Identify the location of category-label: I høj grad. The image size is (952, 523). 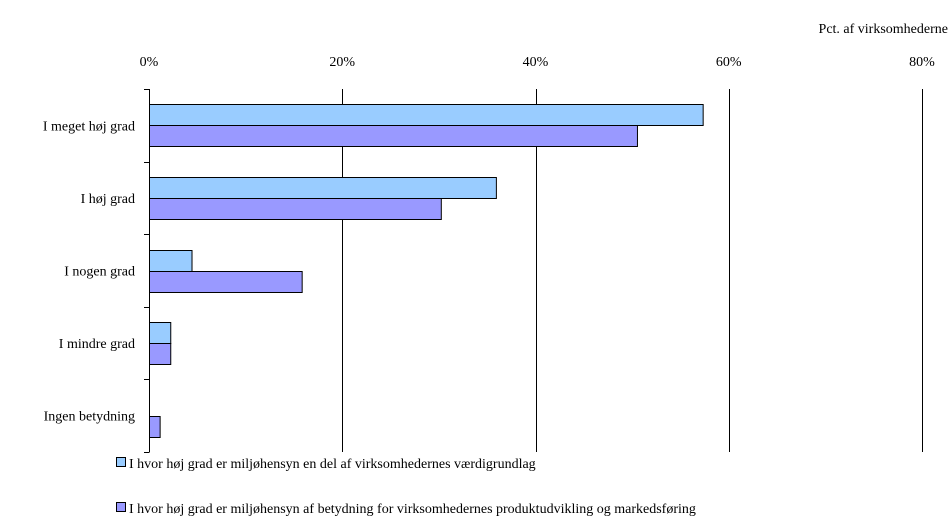
(108, 199).